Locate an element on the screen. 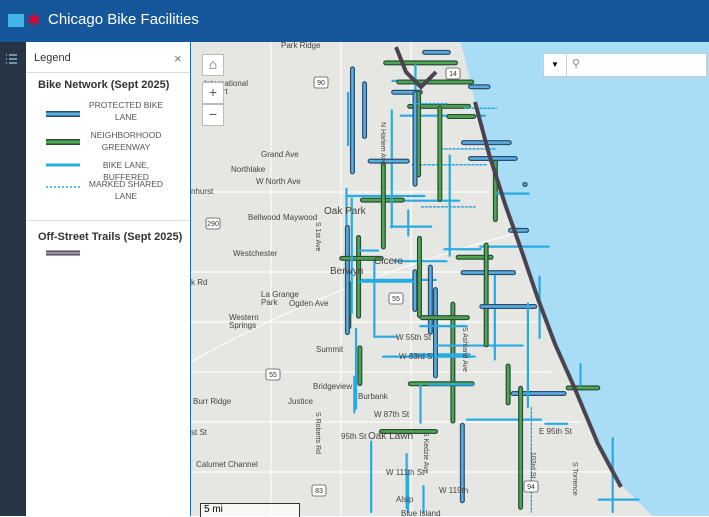 This screenshot has height=517, width=709. shield-label: 14 is located at coordinates (453, 74).